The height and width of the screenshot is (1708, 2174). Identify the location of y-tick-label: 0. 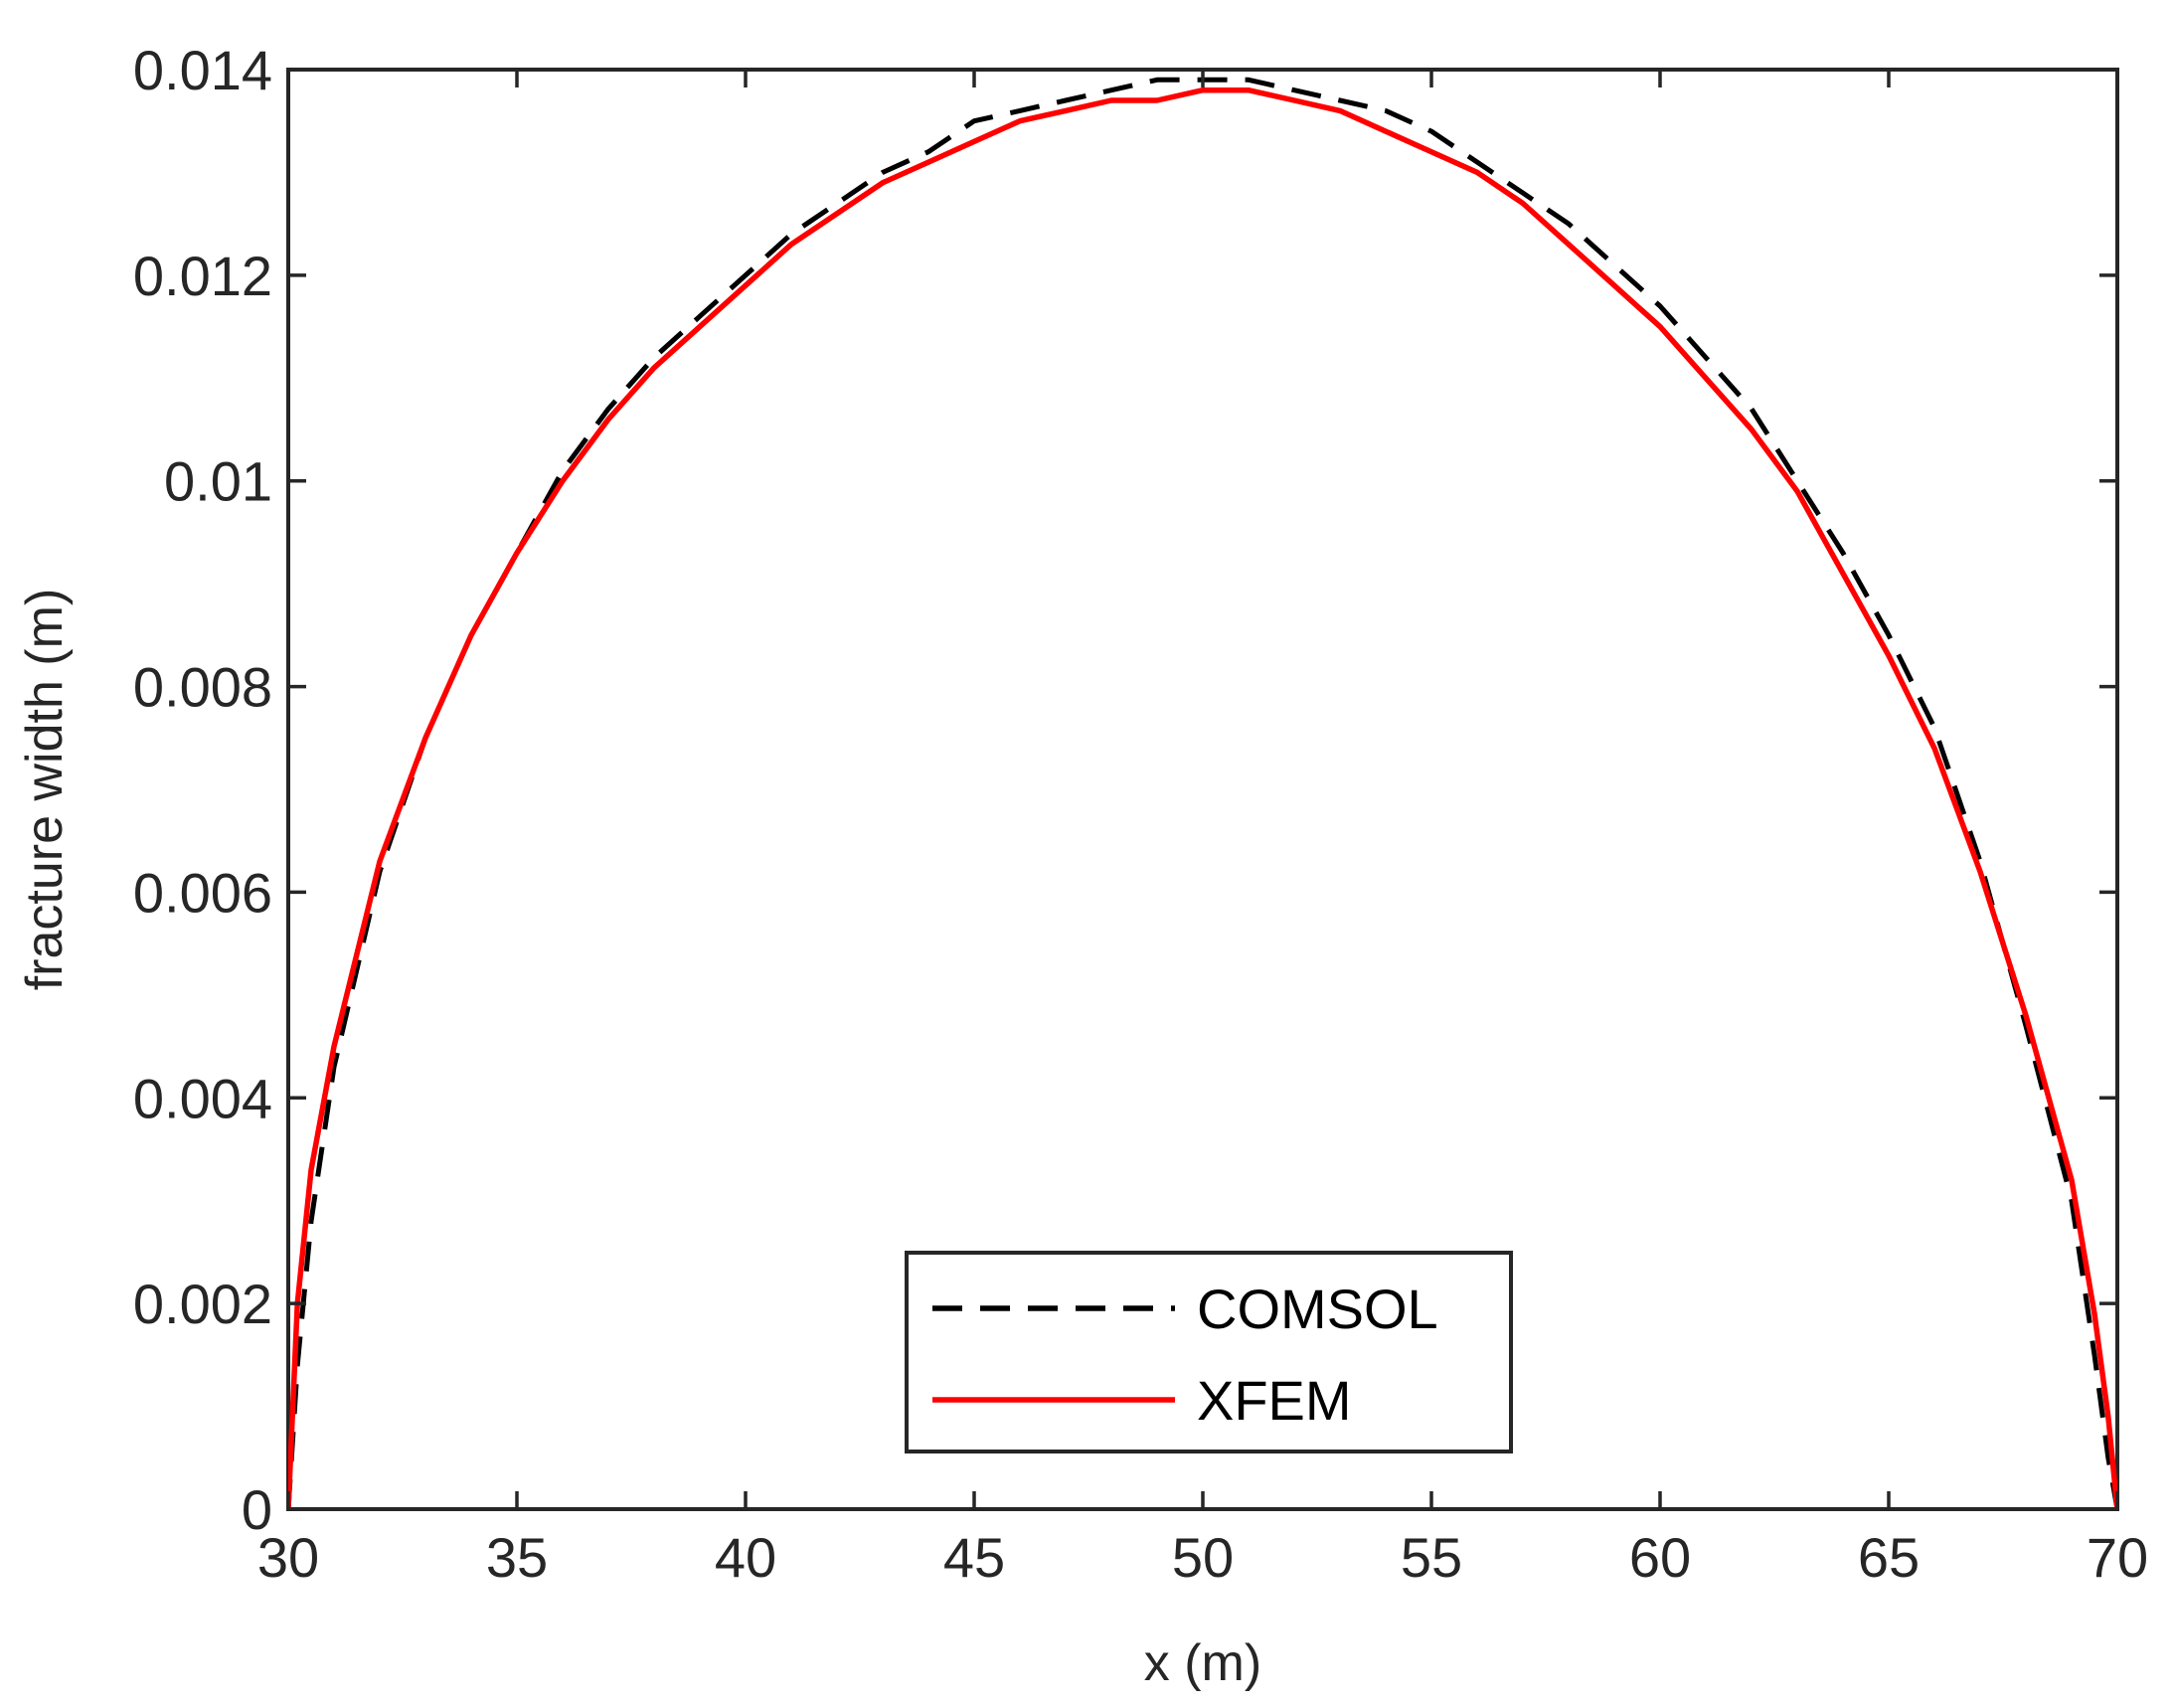
(257, 1509).